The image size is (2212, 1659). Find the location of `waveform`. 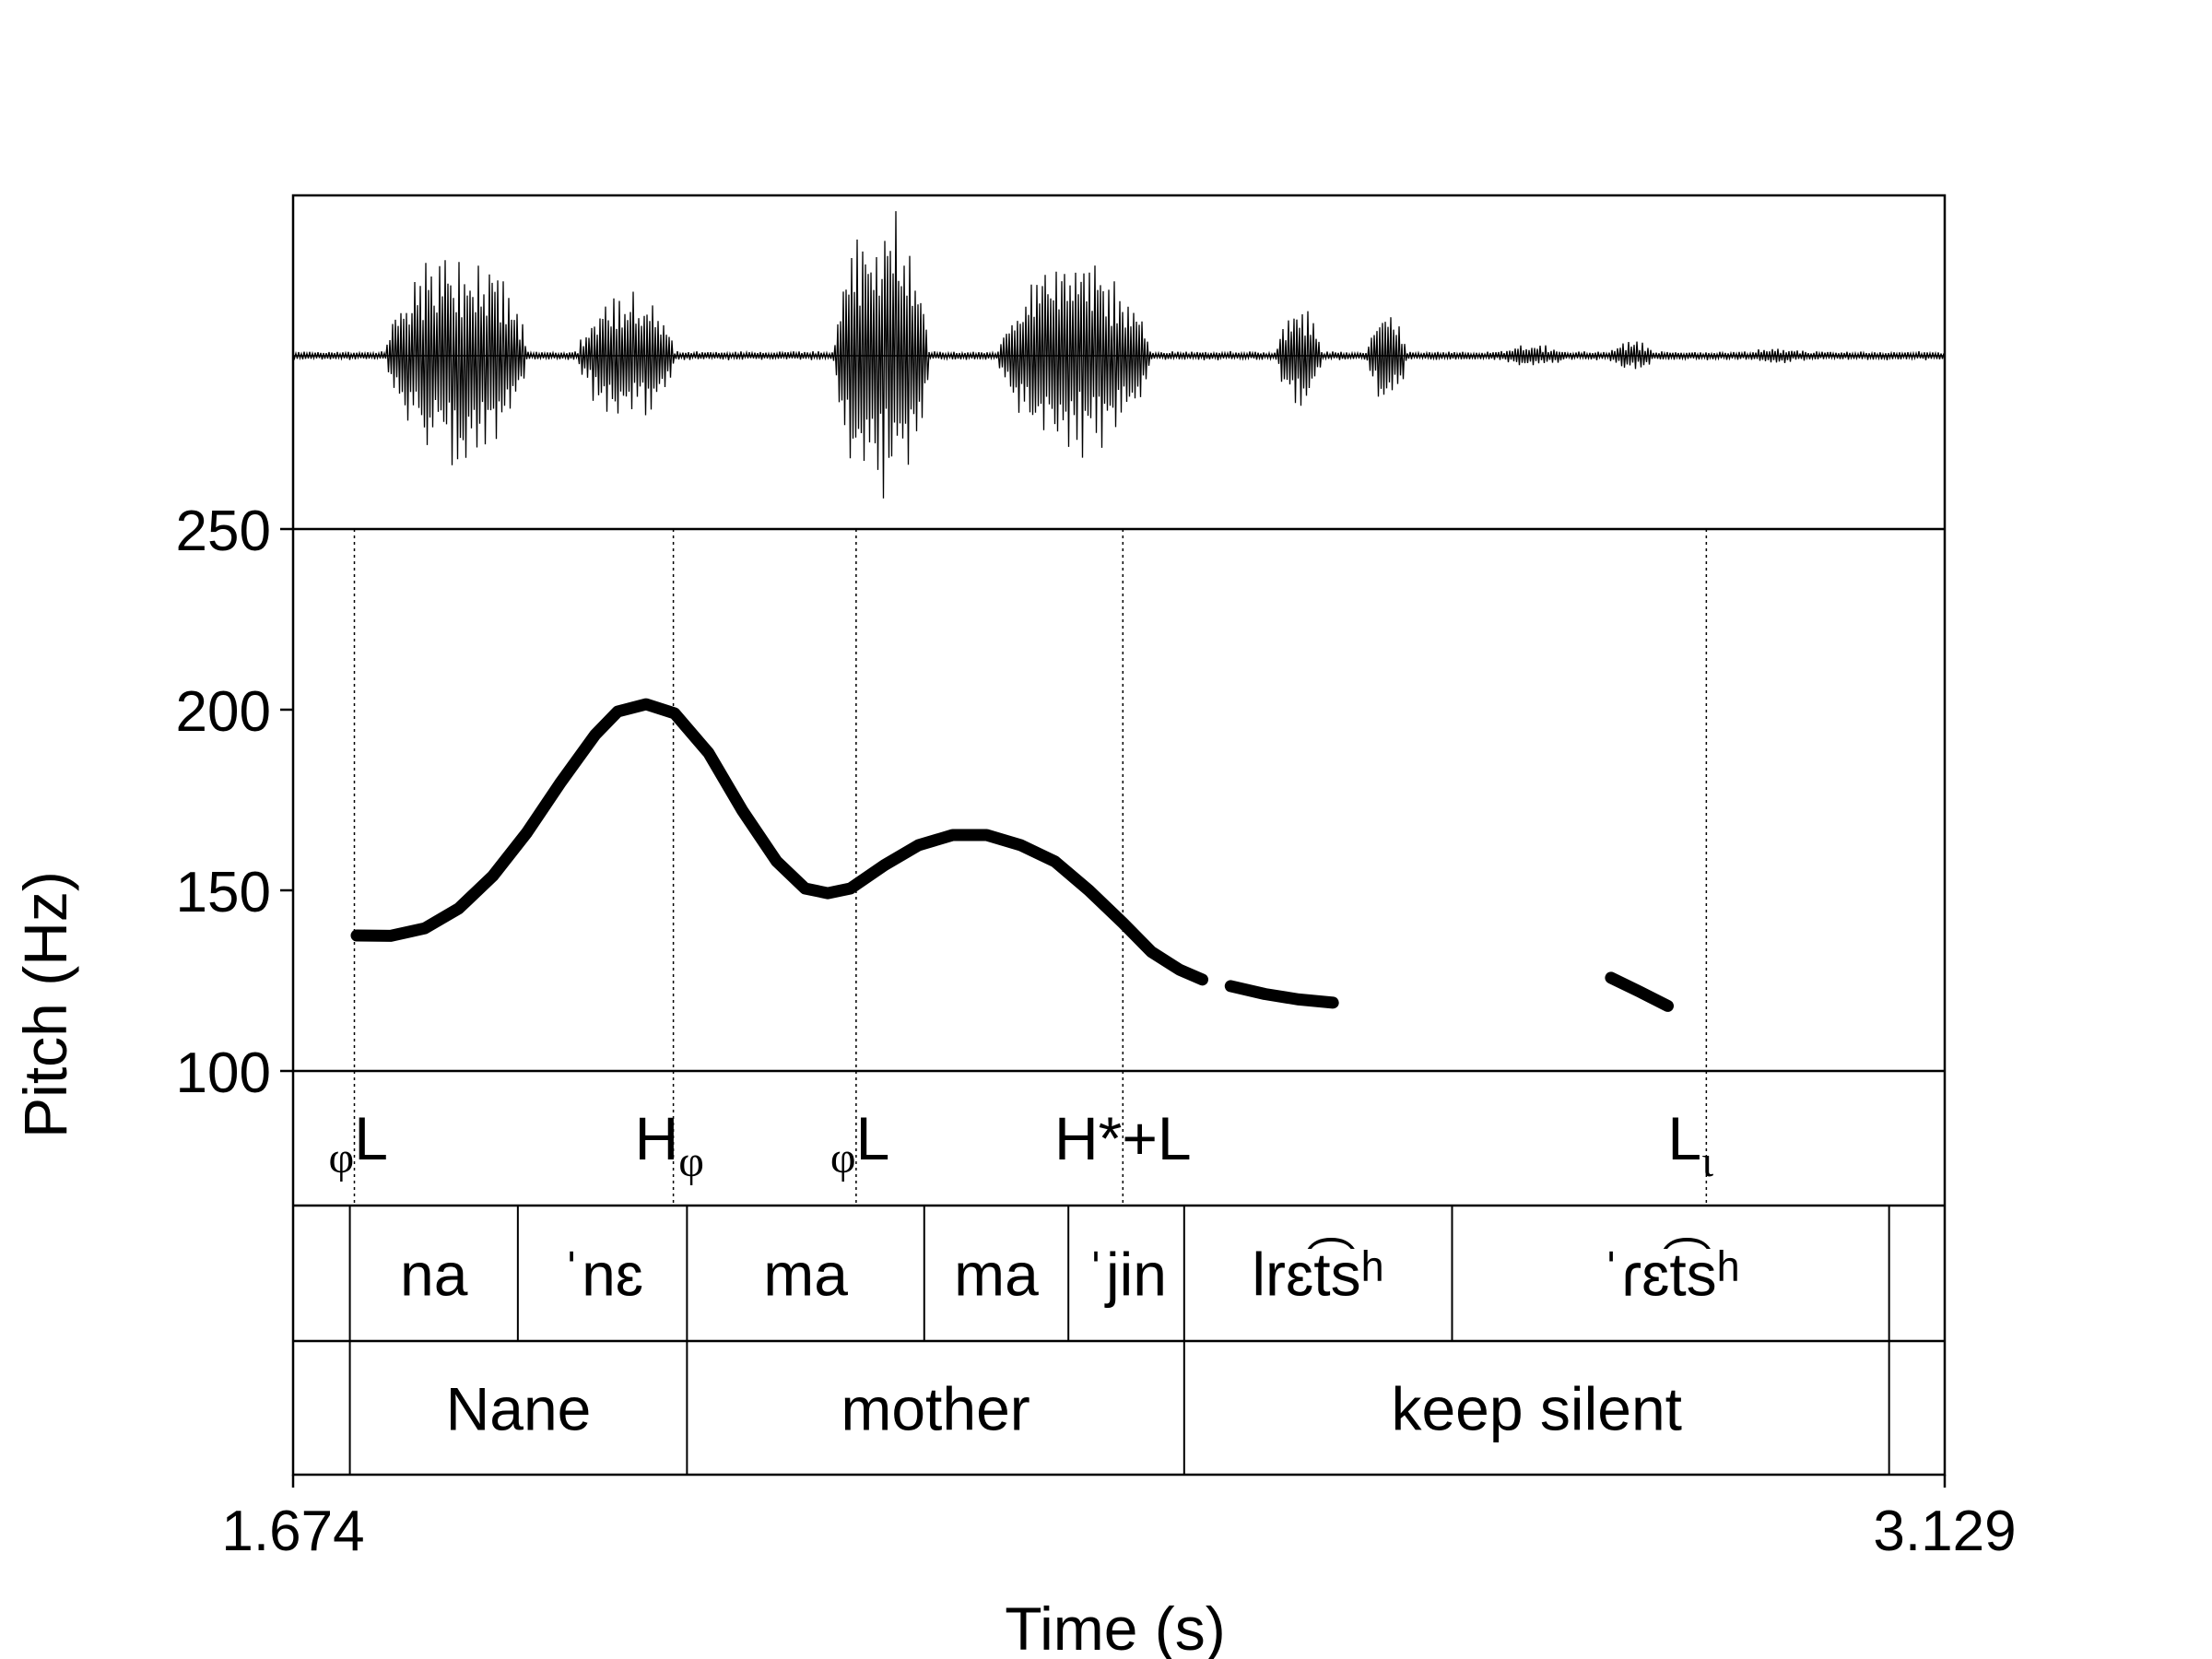

waveform is located at coordinates (1118, 355).